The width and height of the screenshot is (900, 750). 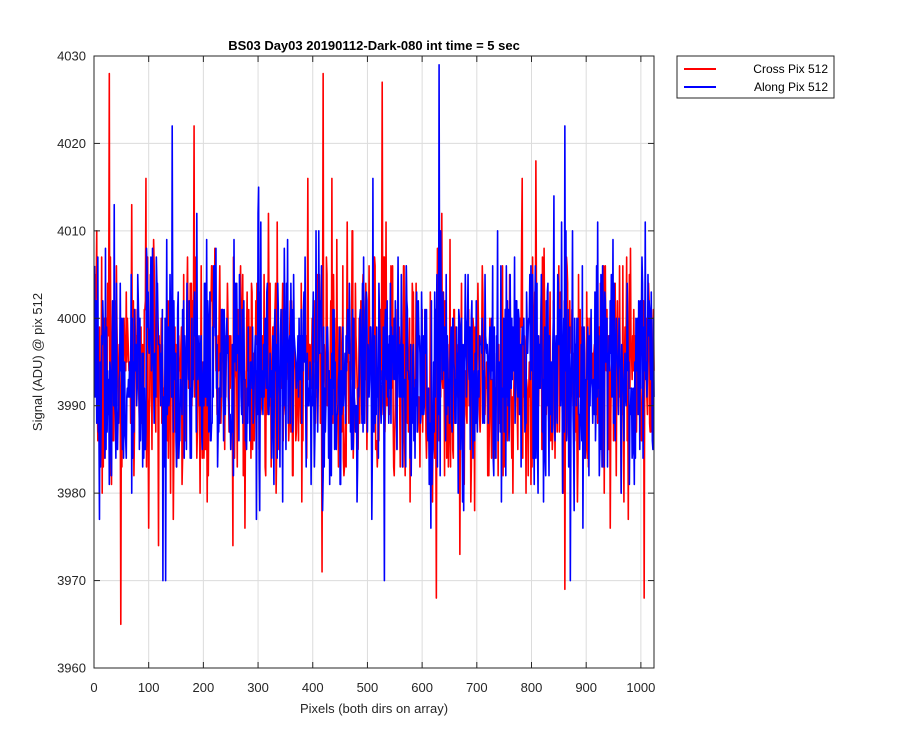 I want to click on y-tick-label: 3990, so click(x=71, y=405).